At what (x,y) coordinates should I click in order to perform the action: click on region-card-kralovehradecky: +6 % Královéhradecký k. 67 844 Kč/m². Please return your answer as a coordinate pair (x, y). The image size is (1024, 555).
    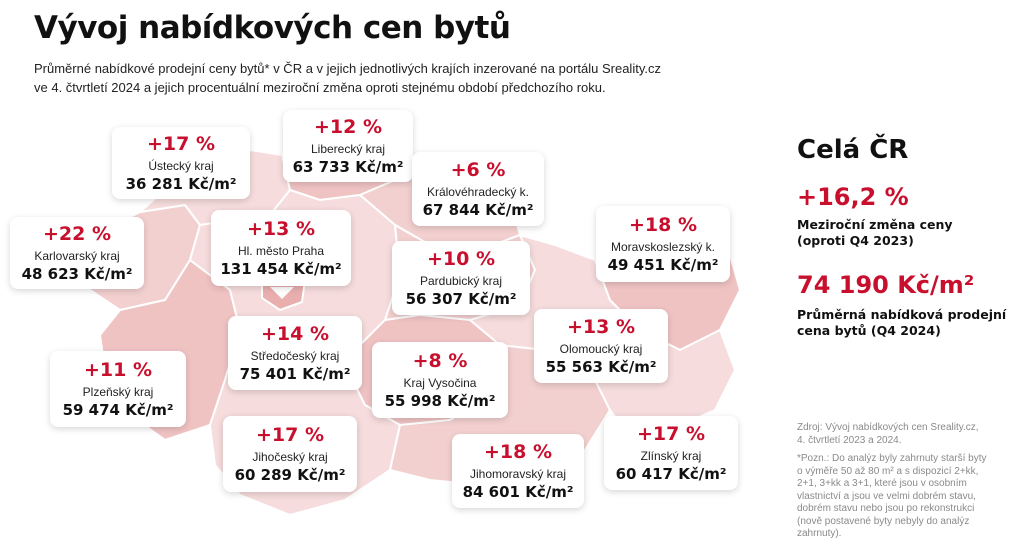
    Looking at the image, I should click on (478, 189).